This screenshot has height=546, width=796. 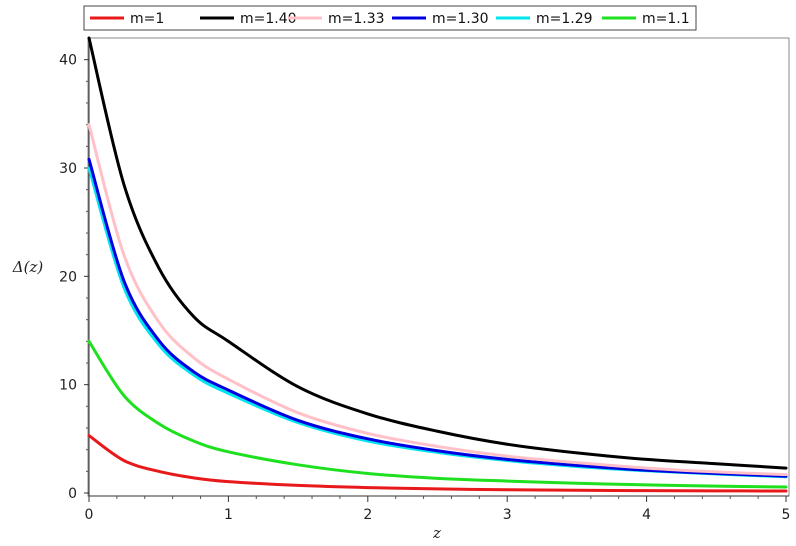 I want to click on legend-label: m=1.1, so click(x=666, y=19).